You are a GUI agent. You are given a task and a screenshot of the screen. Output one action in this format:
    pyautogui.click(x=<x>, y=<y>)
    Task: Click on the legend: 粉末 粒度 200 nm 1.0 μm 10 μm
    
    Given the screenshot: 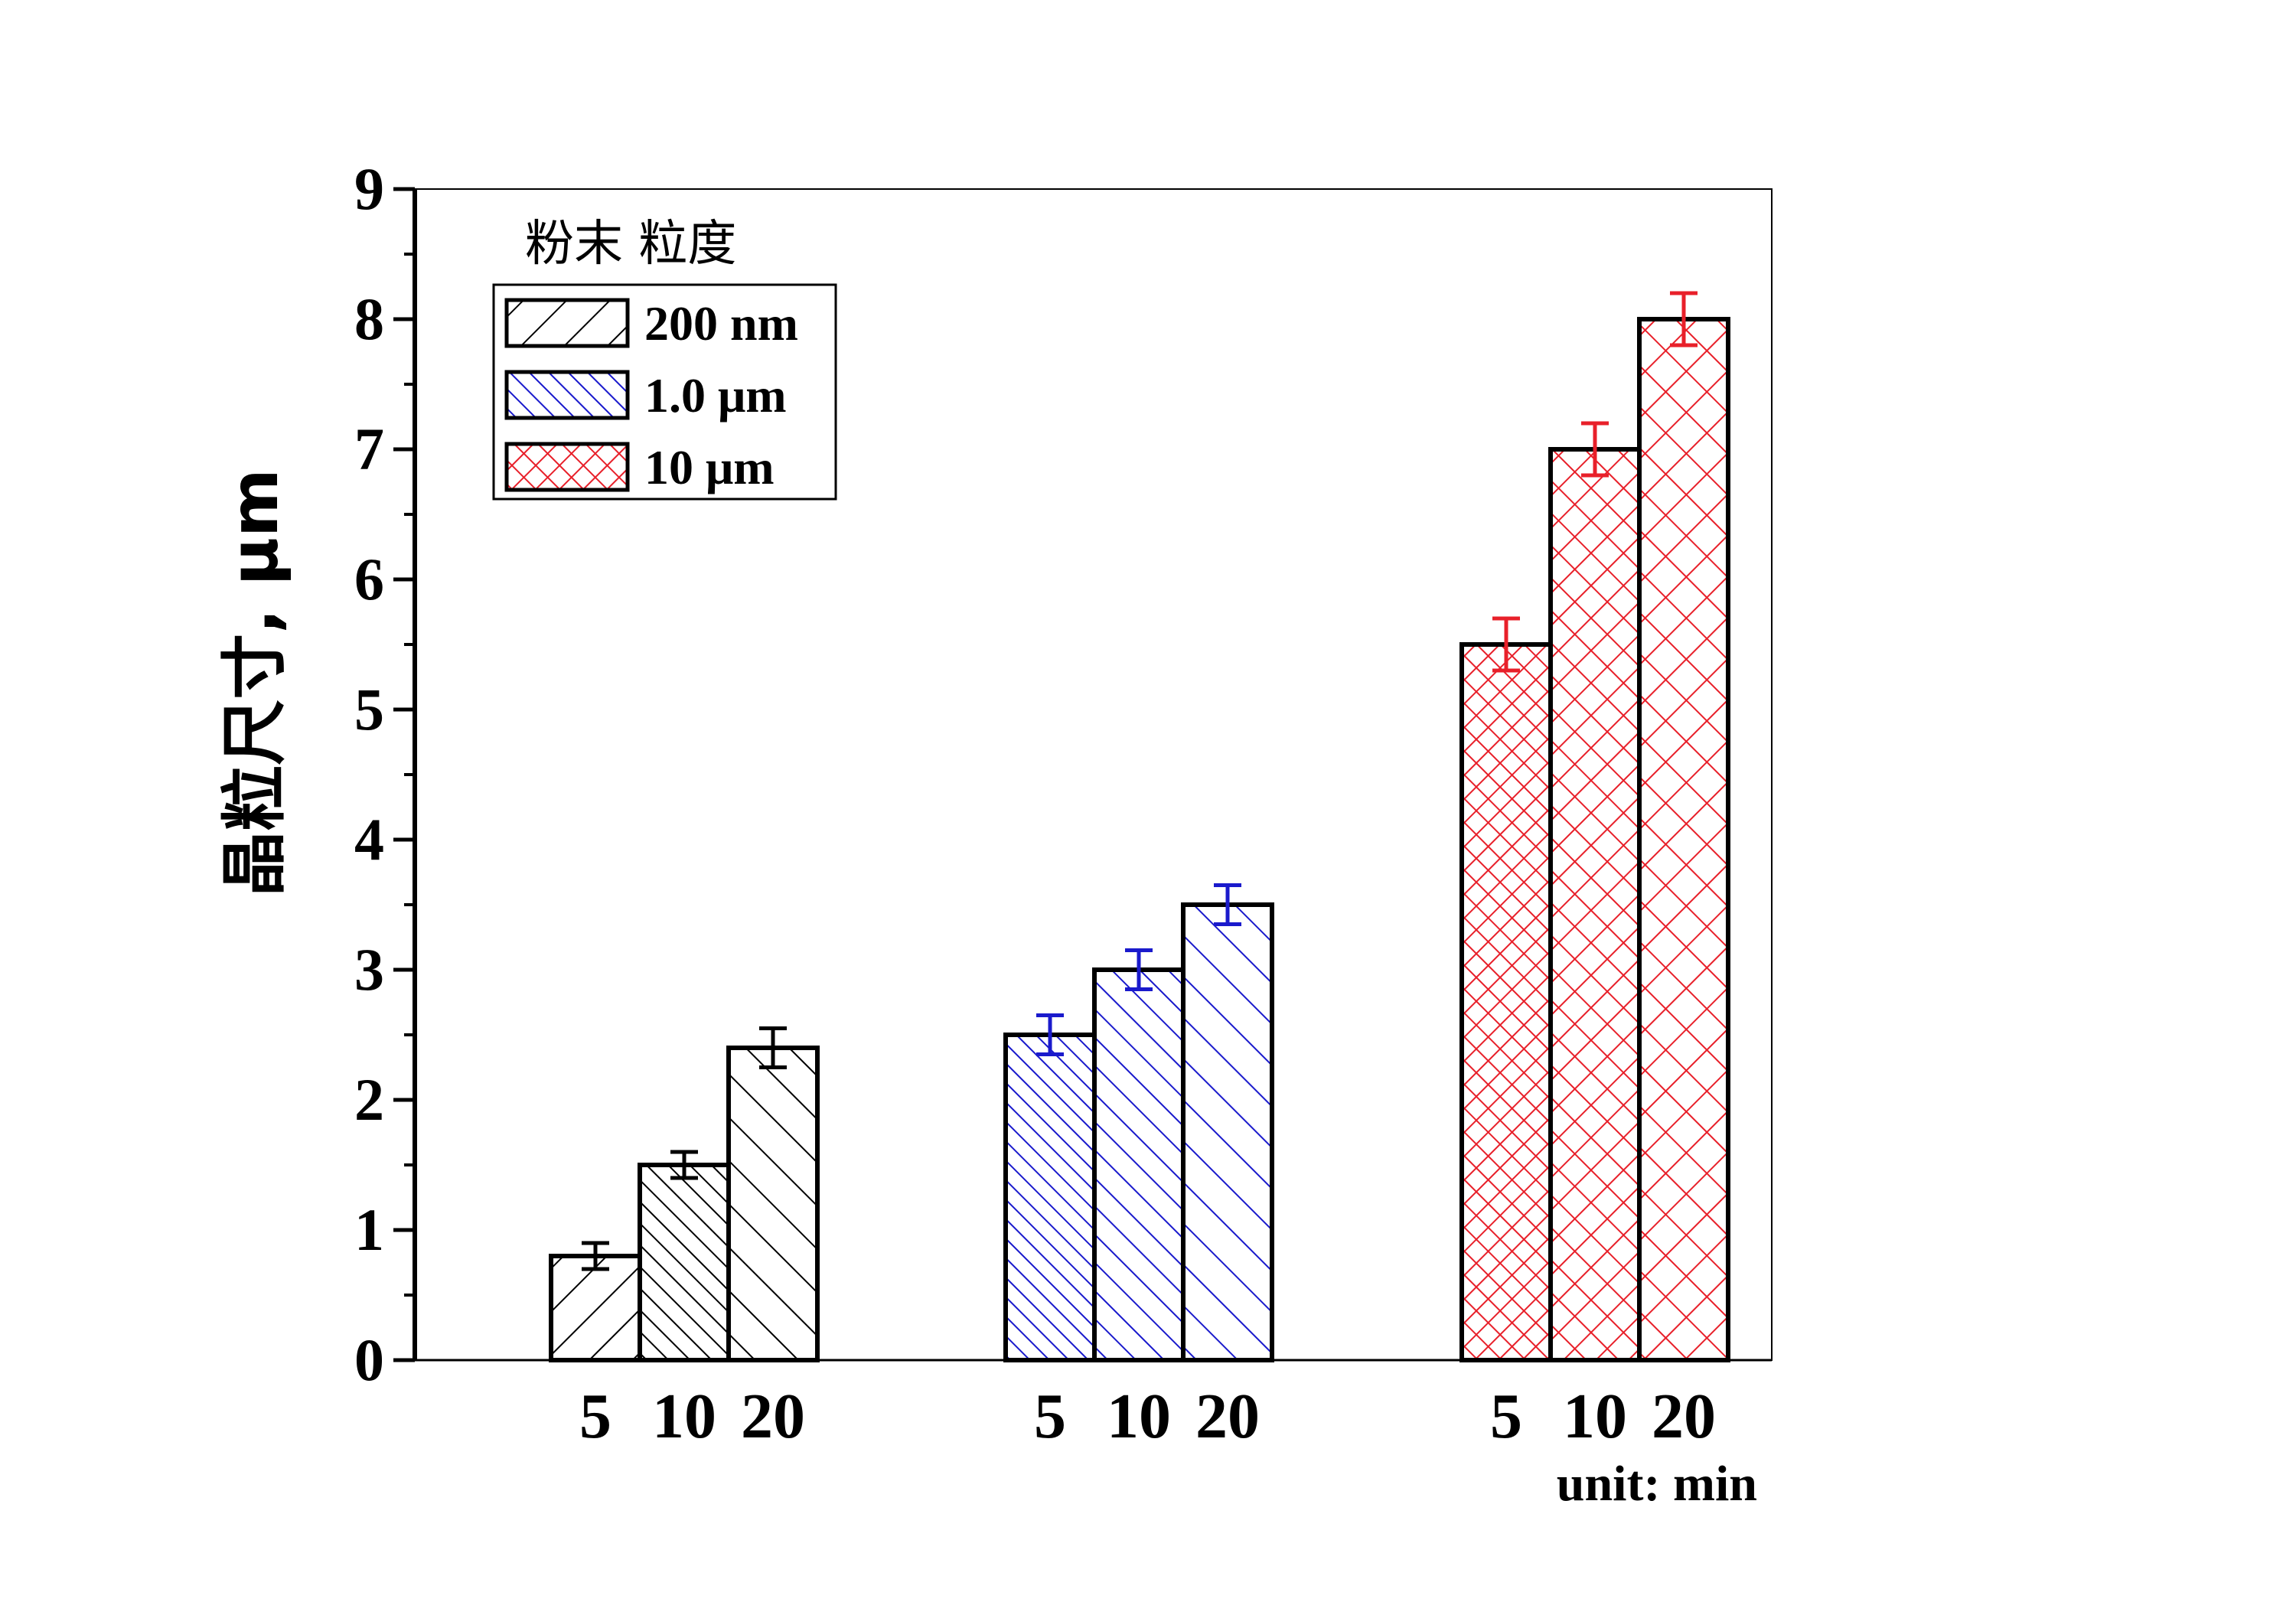 What is the action you would take?
    pyautogui.click(x=664, y=358)
    